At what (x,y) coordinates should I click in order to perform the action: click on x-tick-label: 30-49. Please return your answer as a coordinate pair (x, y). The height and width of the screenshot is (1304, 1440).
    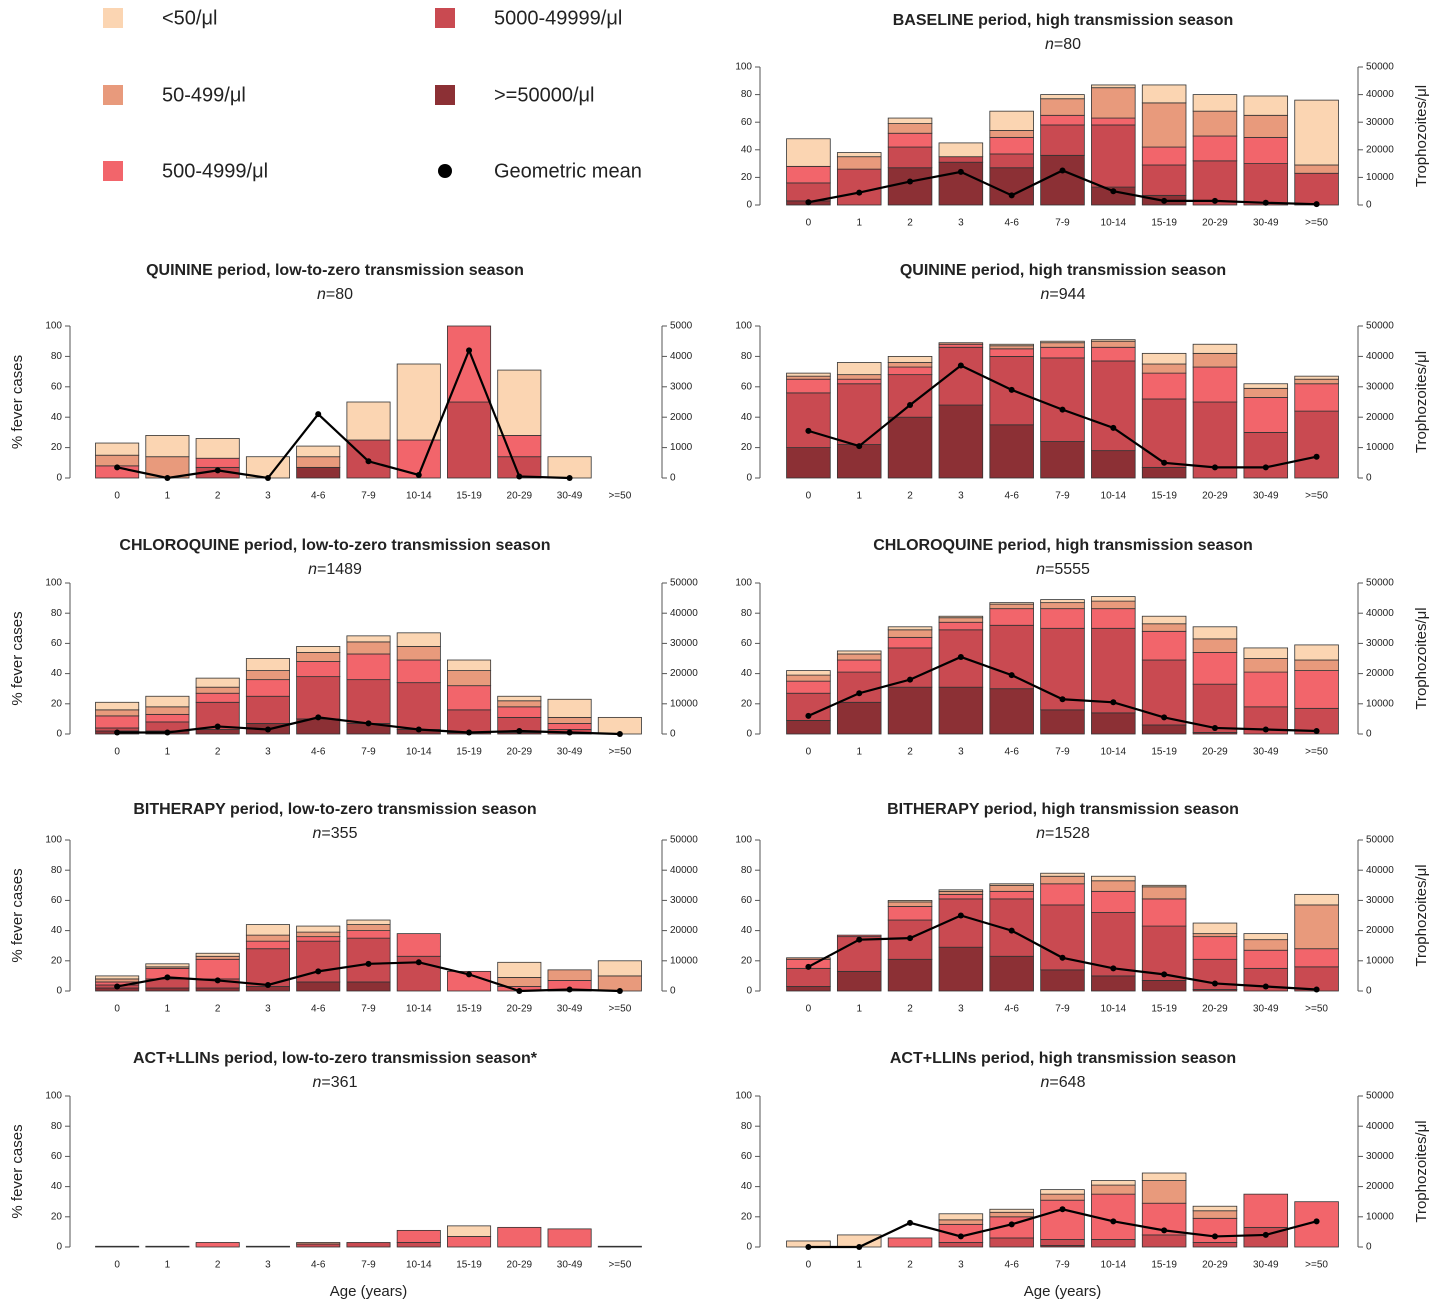
    Looking at the image, I should click on (570, 752).